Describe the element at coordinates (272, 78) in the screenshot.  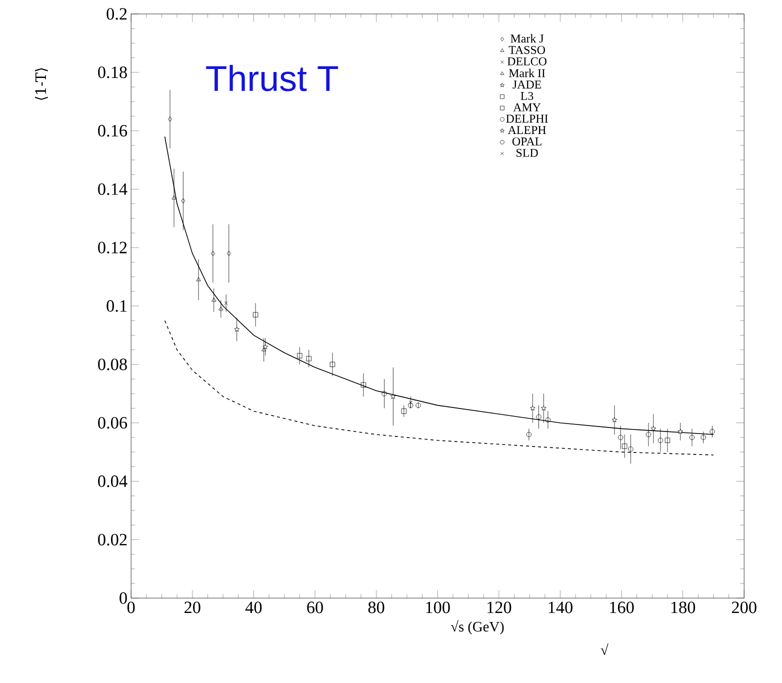
I see `text: Thrust T` at that location.